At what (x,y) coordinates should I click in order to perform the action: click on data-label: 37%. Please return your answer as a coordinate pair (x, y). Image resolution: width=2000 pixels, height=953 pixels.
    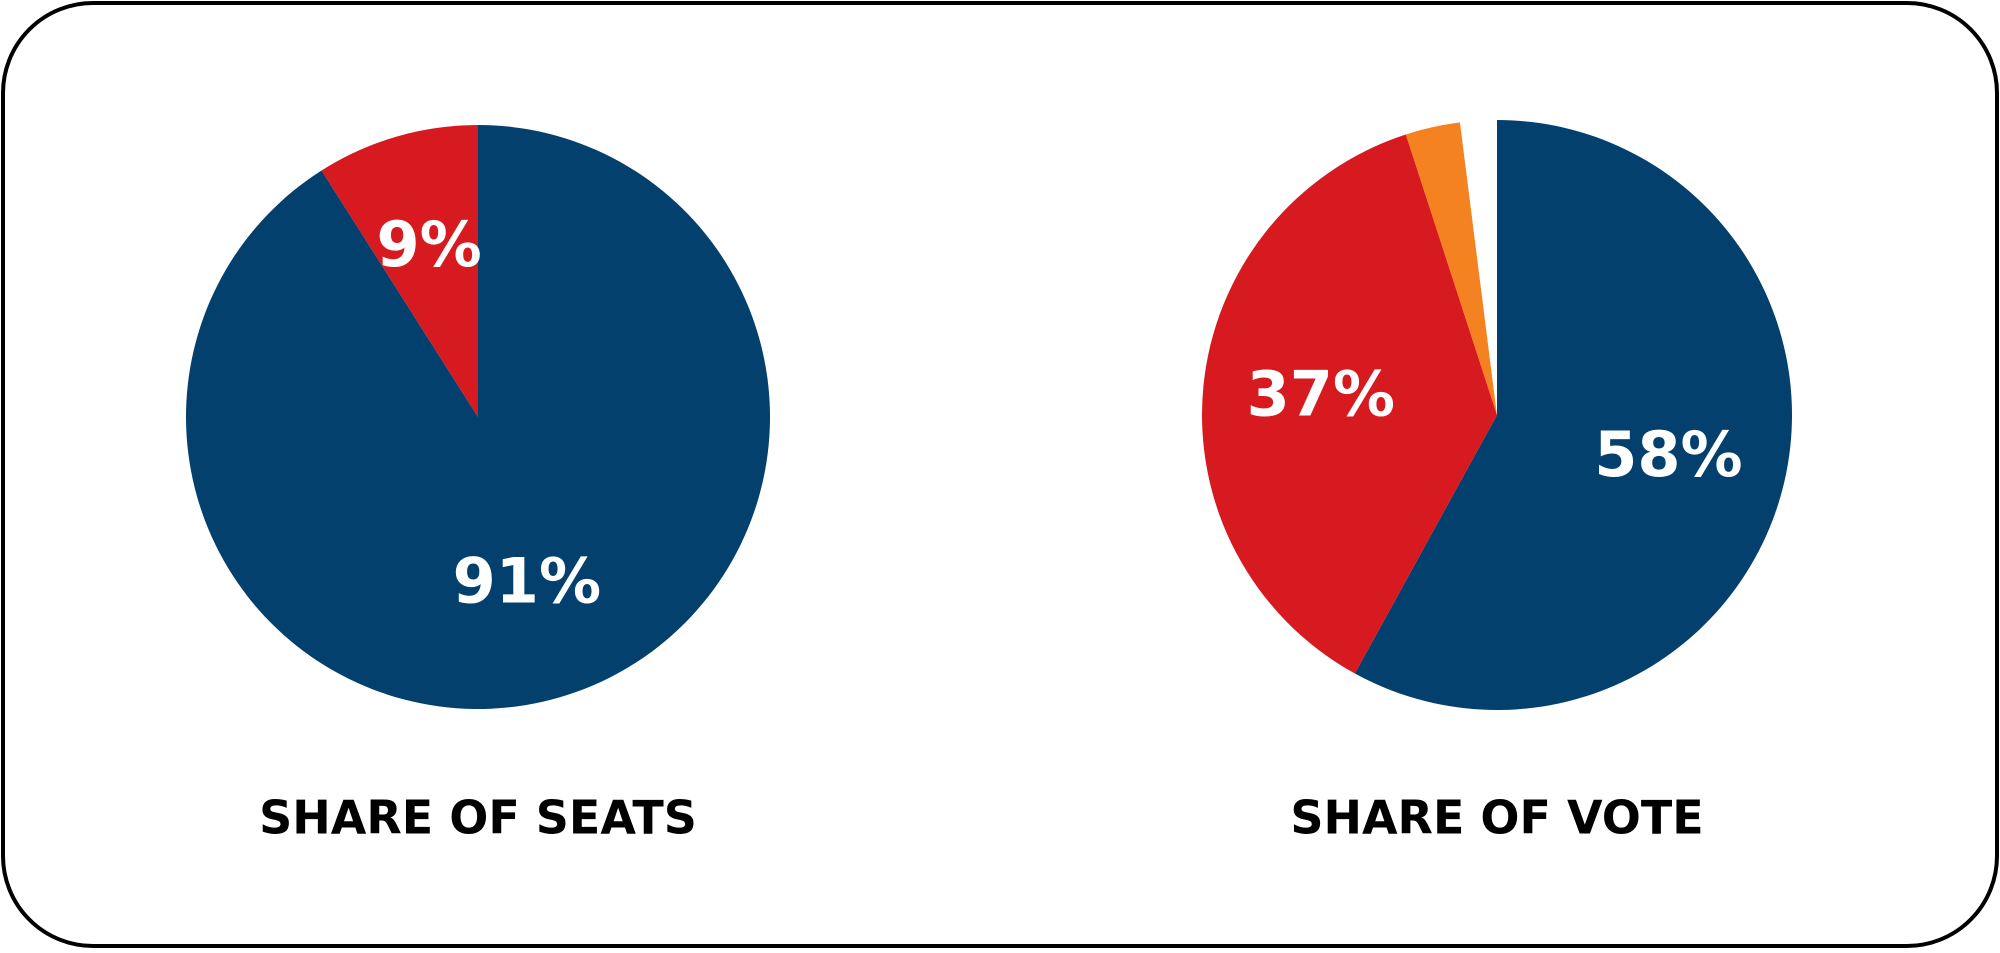
    Looking at the image, I should click on (1321, 393).